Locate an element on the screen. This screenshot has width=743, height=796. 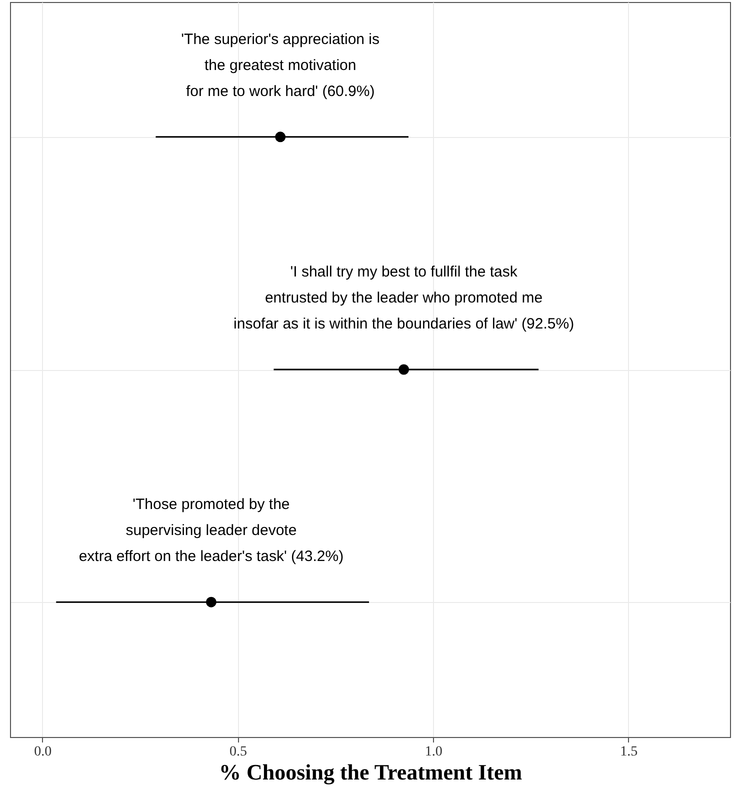
annotation: 'I shall try my best to fullfil the task entrusted by the leader who promoted me insofar as it is within the boundaries of law' (92.5%) is located at coordinates (404, 298).